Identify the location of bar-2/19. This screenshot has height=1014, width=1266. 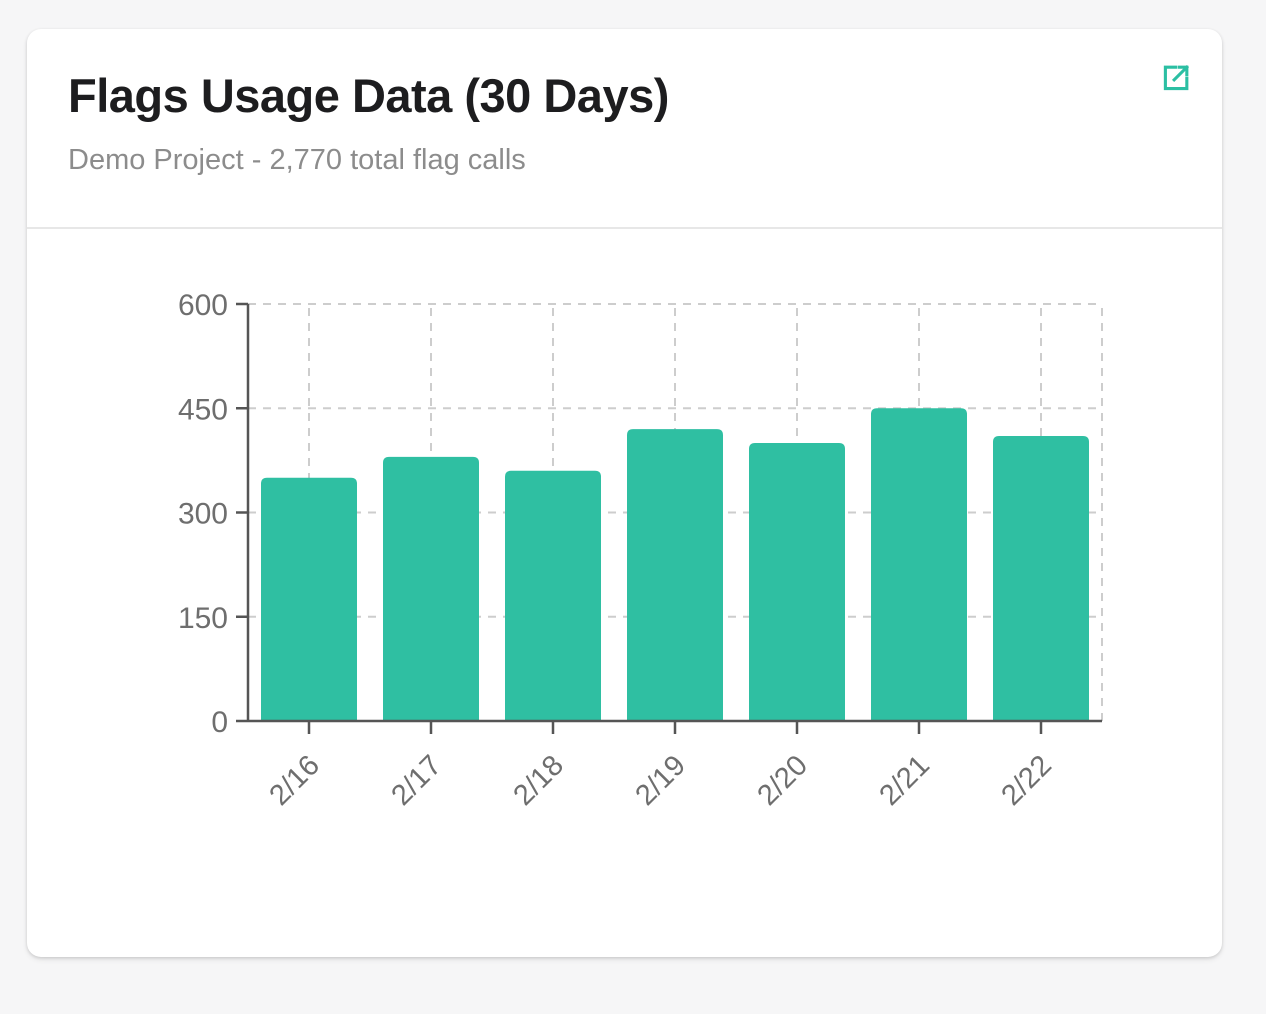
(675, 575).